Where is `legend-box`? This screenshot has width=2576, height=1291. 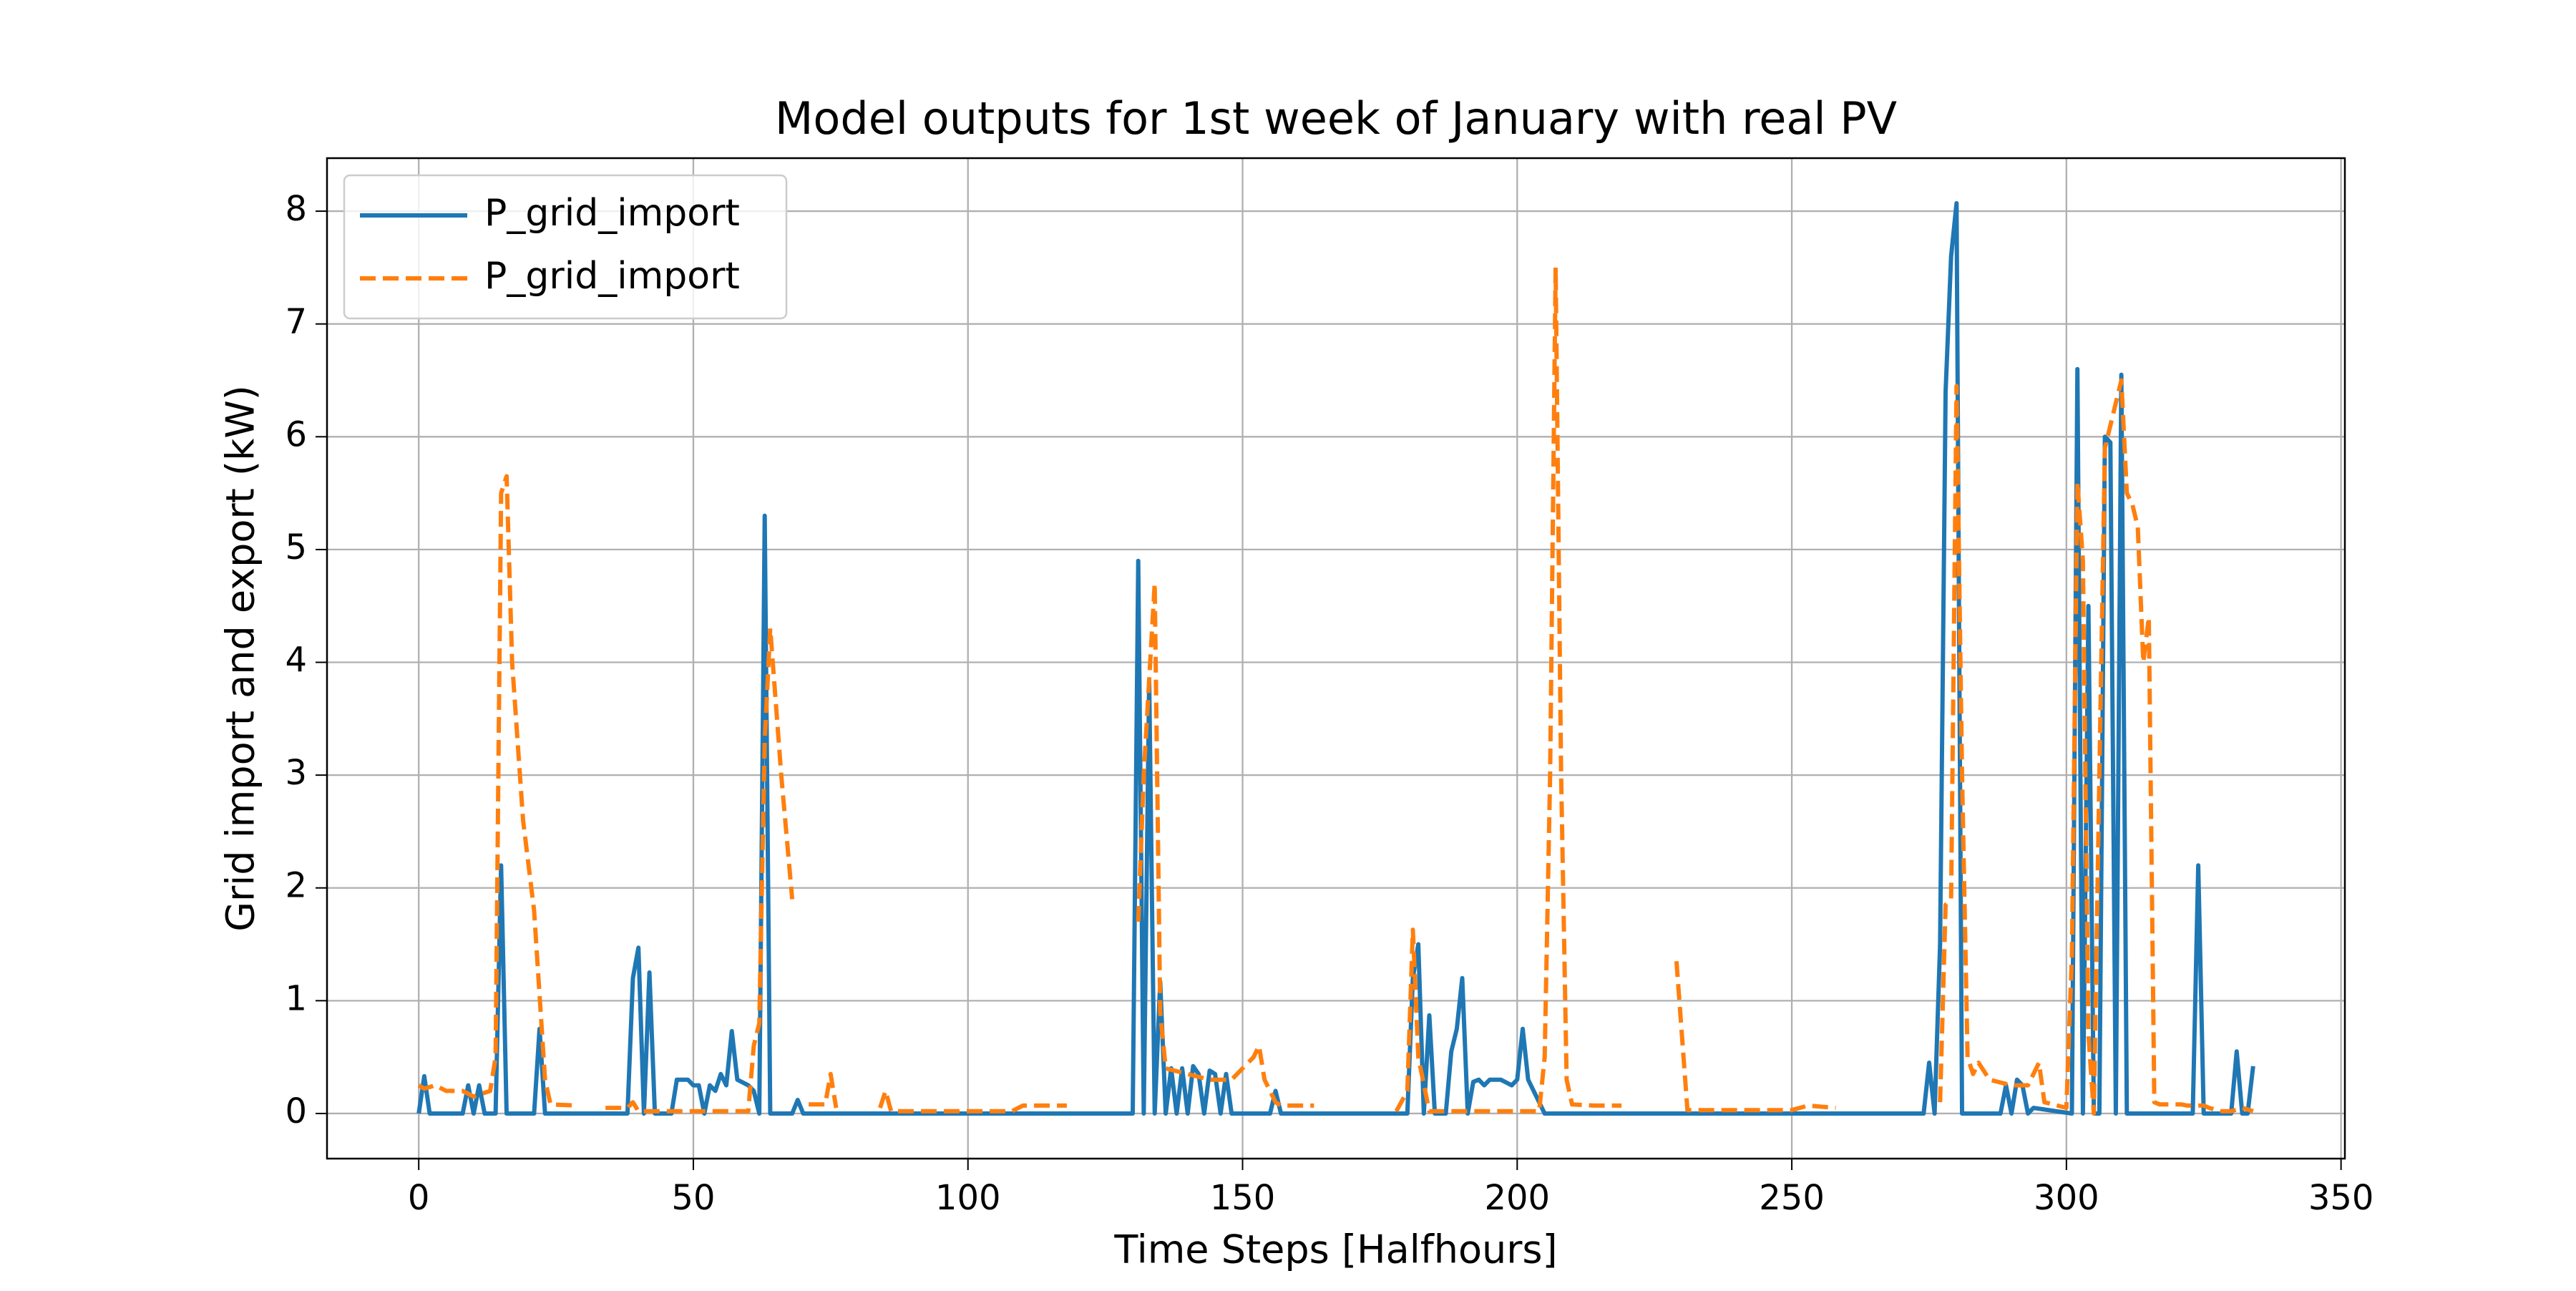 legend-box is located at coordinates (565, 247).